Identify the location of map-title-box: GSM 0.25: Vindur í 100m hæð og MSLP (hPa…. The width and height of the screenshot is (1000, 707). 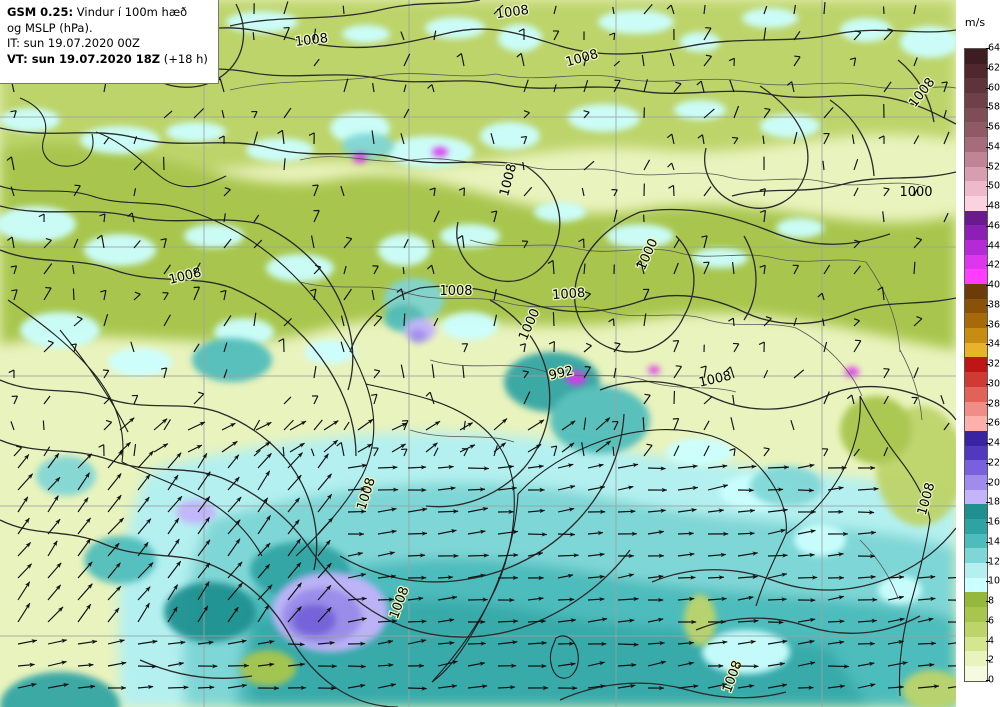
(109, 42).